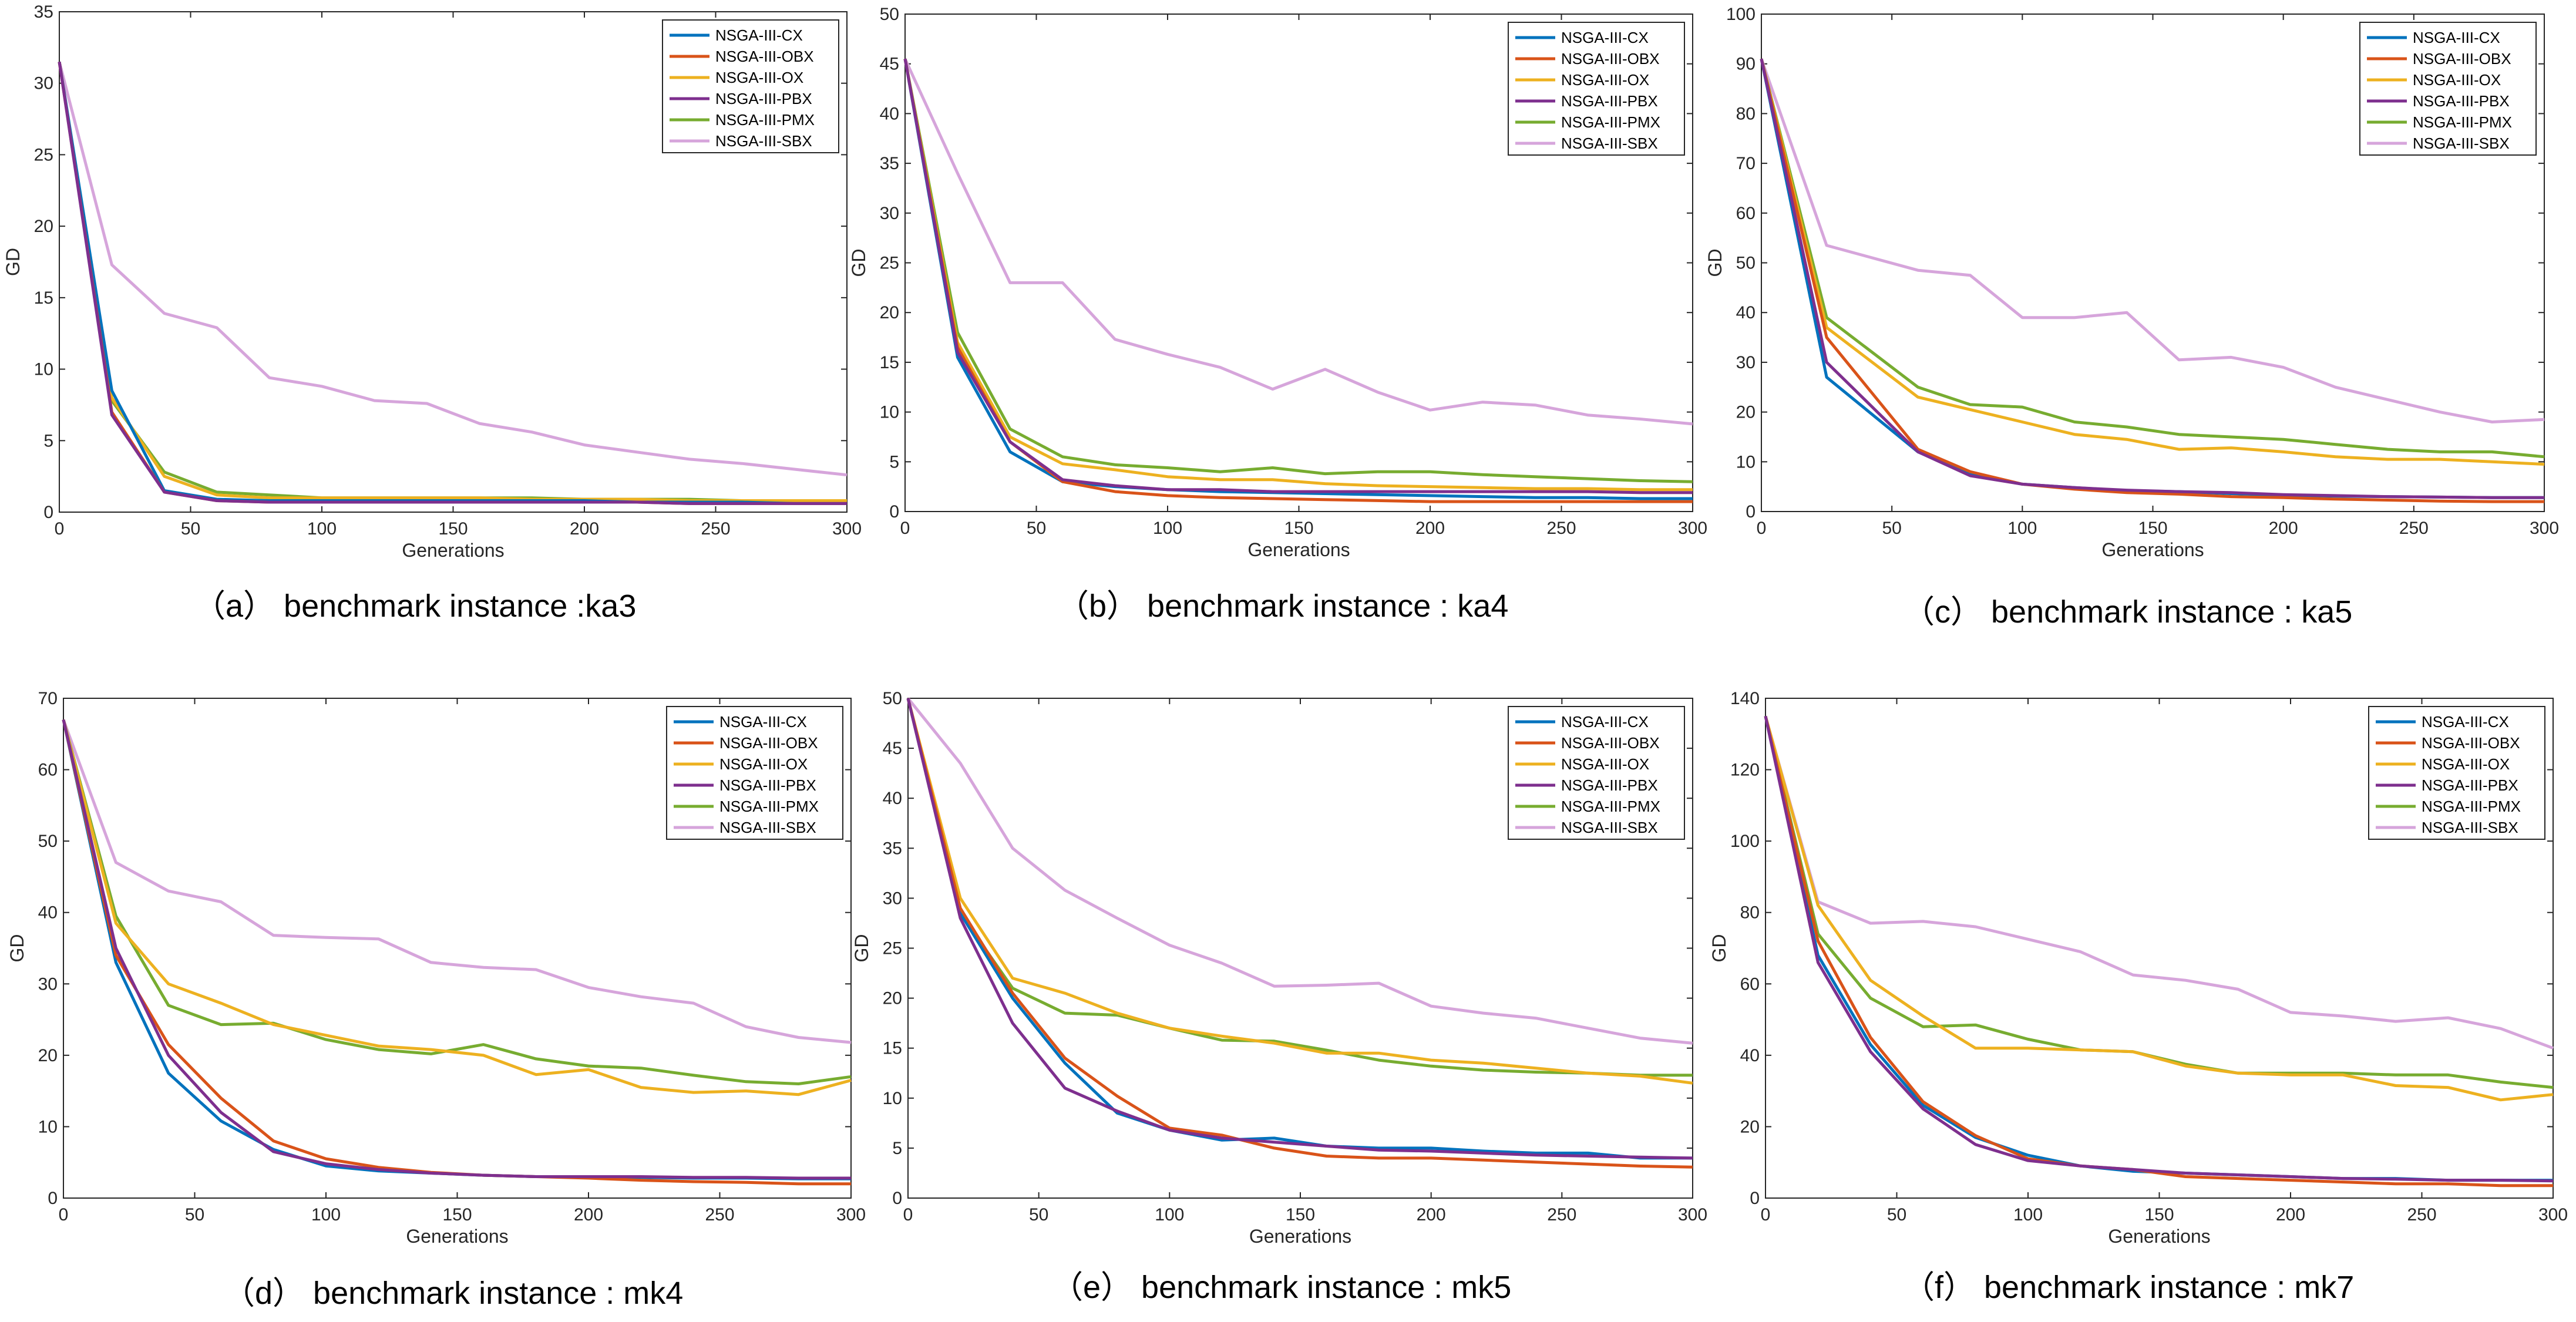 The height and width of the screenshot is (1322, 2576). What do you see at coordinates (764, 56) in the screenshot?
I see `legend-entry: NSGA-III-OBX` at bounding box center [764, 56].